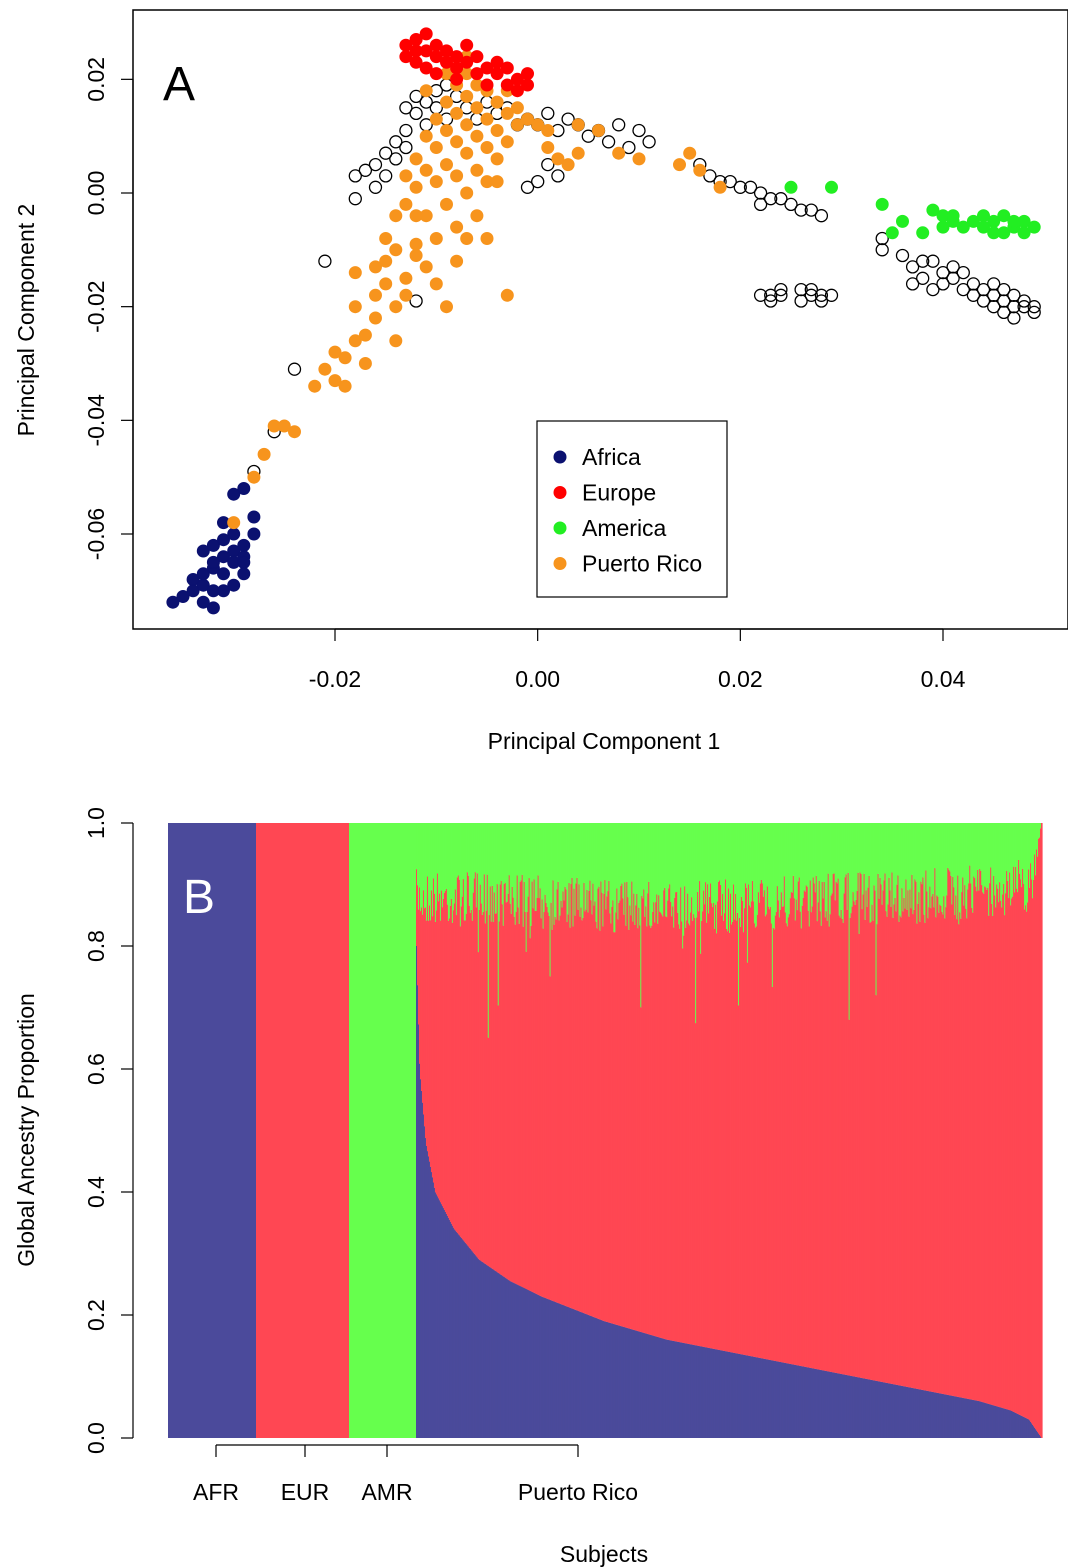 This screenshot has width=1068, height=1568. What do you see at coordinates (406, 147) in the screenshot?
I see `unlabeled-point` at bounding box center [406, 147].